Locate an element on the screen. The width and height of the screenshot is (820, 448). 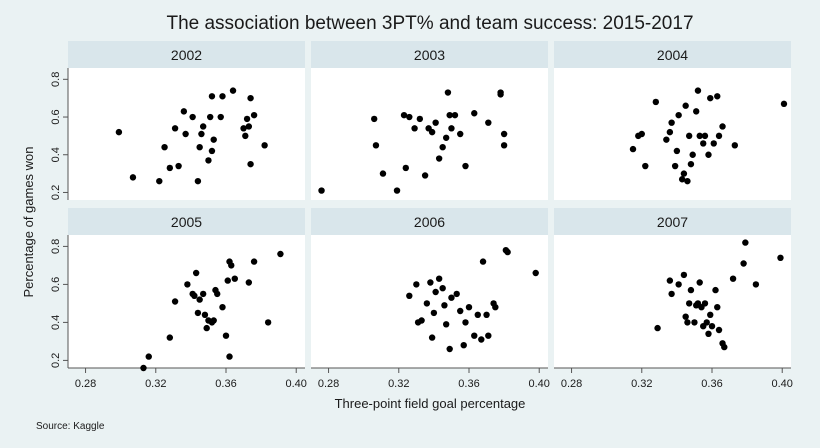
y-tick-label: 0.2 is located at coordinates (56, 360).